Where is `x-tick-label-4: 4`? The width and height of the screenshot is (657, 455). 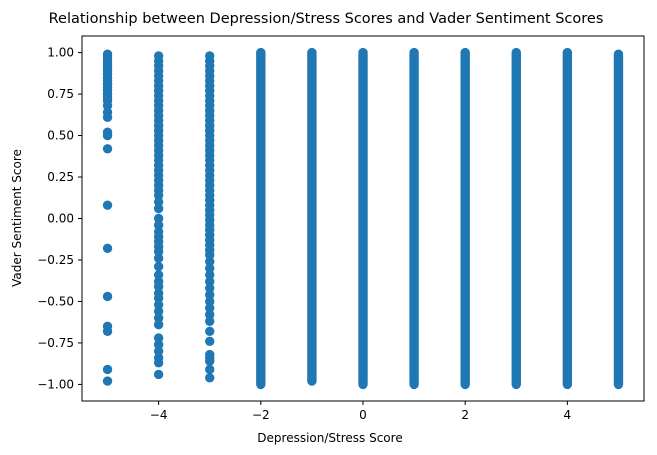
x-tick-label-4: 4 is located at coordinates (568, 415).